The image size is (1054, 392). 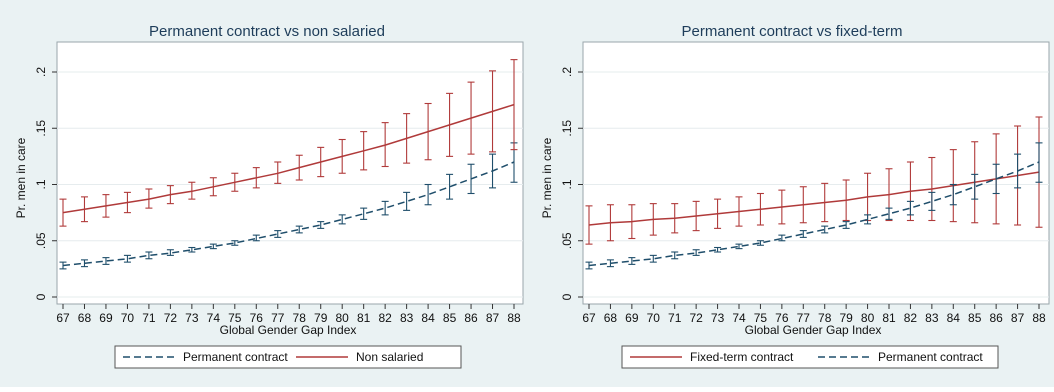 What do you see at coordinates (288, 158) in the screenshot?
I see `non-salaried-line` at bounding box center [288, 158].